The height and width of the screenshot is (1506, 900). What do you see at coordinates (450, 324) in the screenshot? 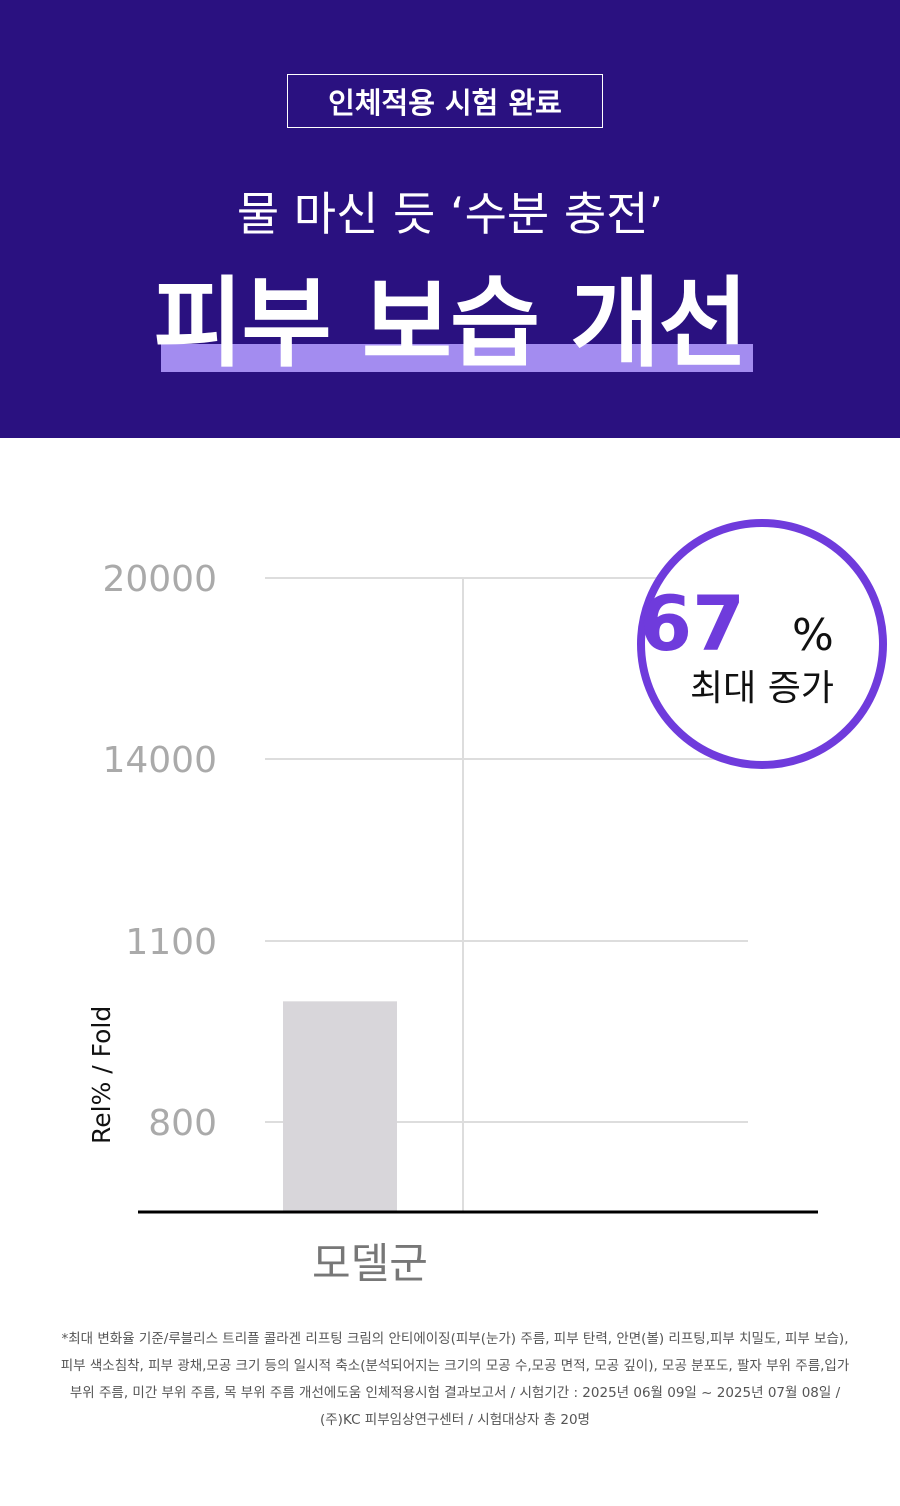
I see `page-title: 피부 보습 개선` at bounding box center [450, 324].